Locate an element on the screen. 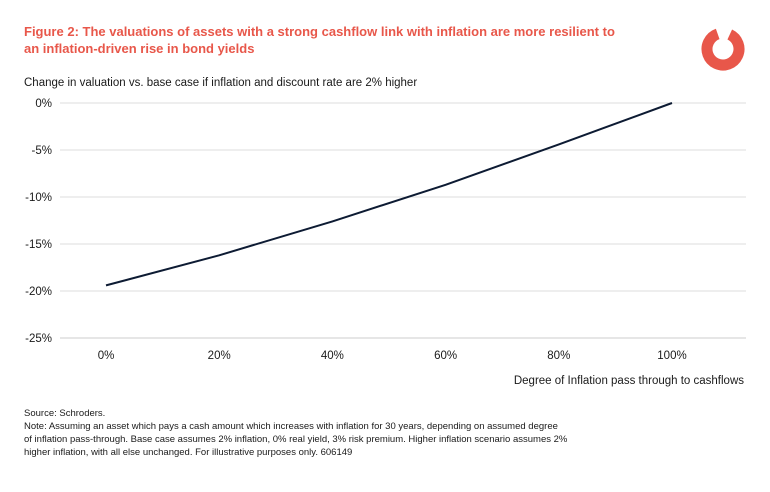  y-tick-label: -10% is located at coordinates (38, 198).